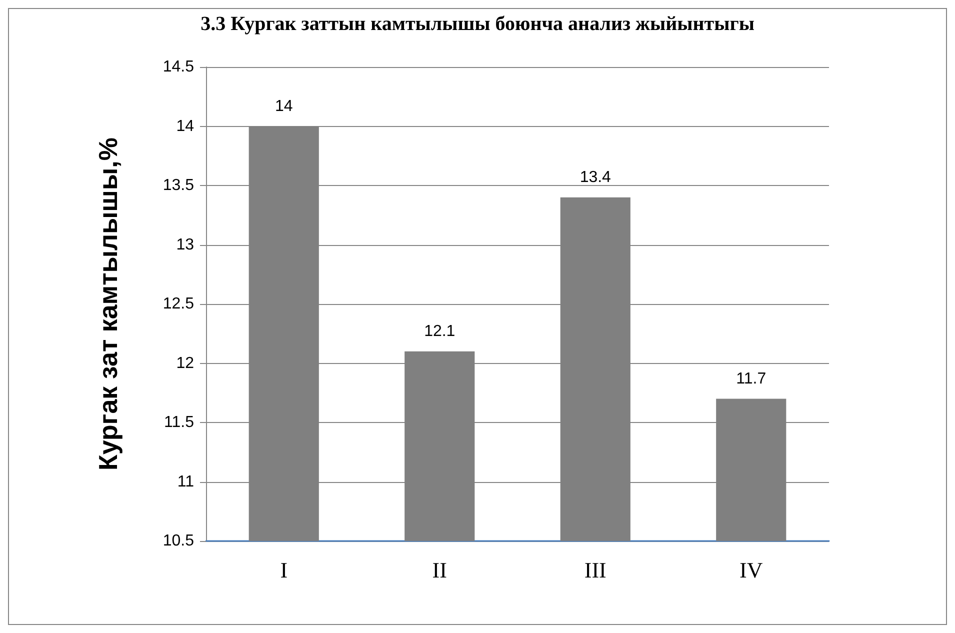 The width and height of the screenshot is (955, 633). I want to click on y-tick-label: 12.5, so click(178, 304).